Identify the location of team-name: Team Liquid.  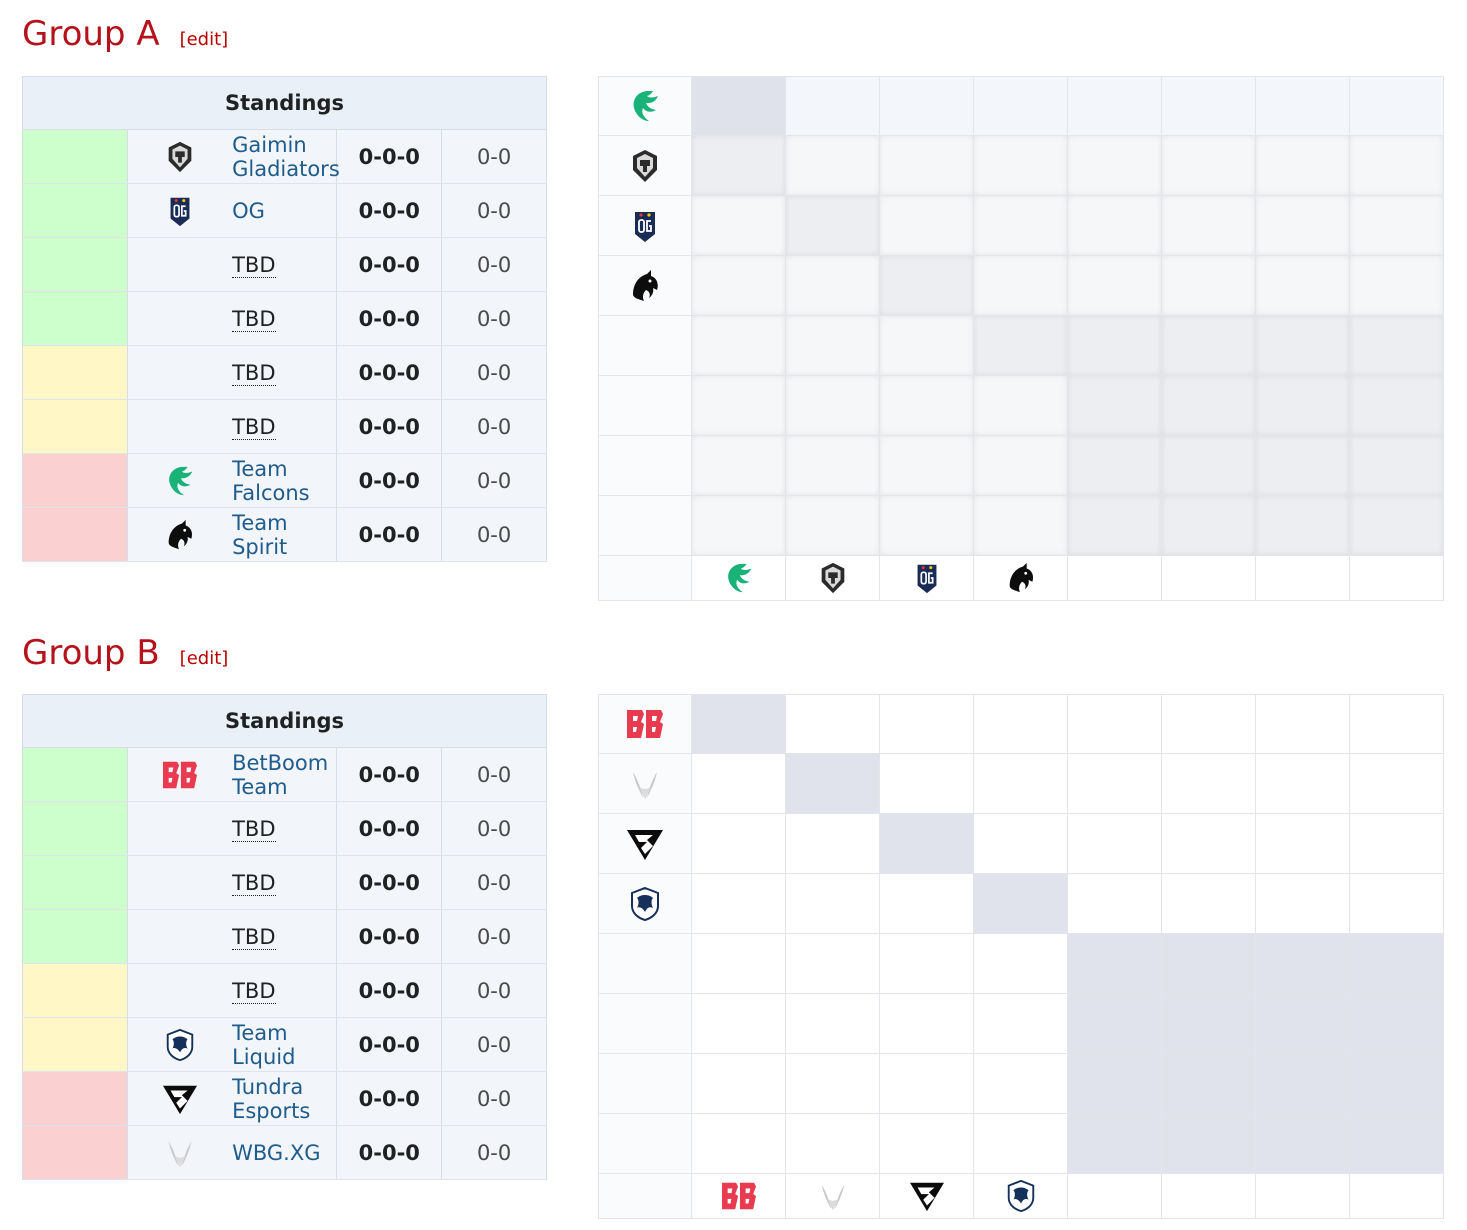
(284, 1044).